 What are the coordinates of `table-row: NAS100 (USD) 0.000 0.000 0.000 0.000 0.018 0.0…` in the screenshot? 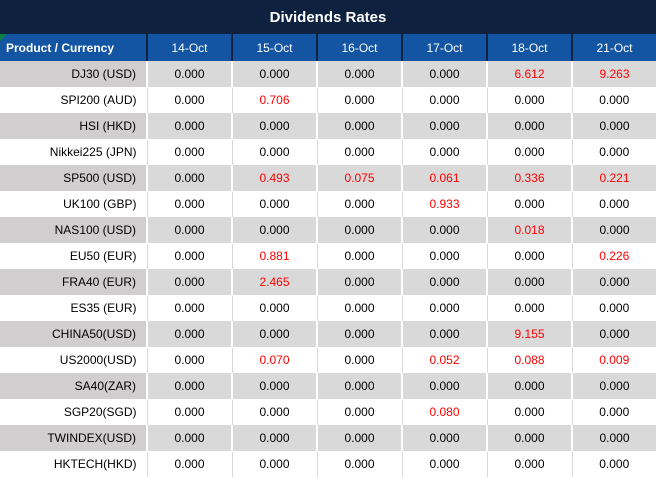 It's located at (328, 230).